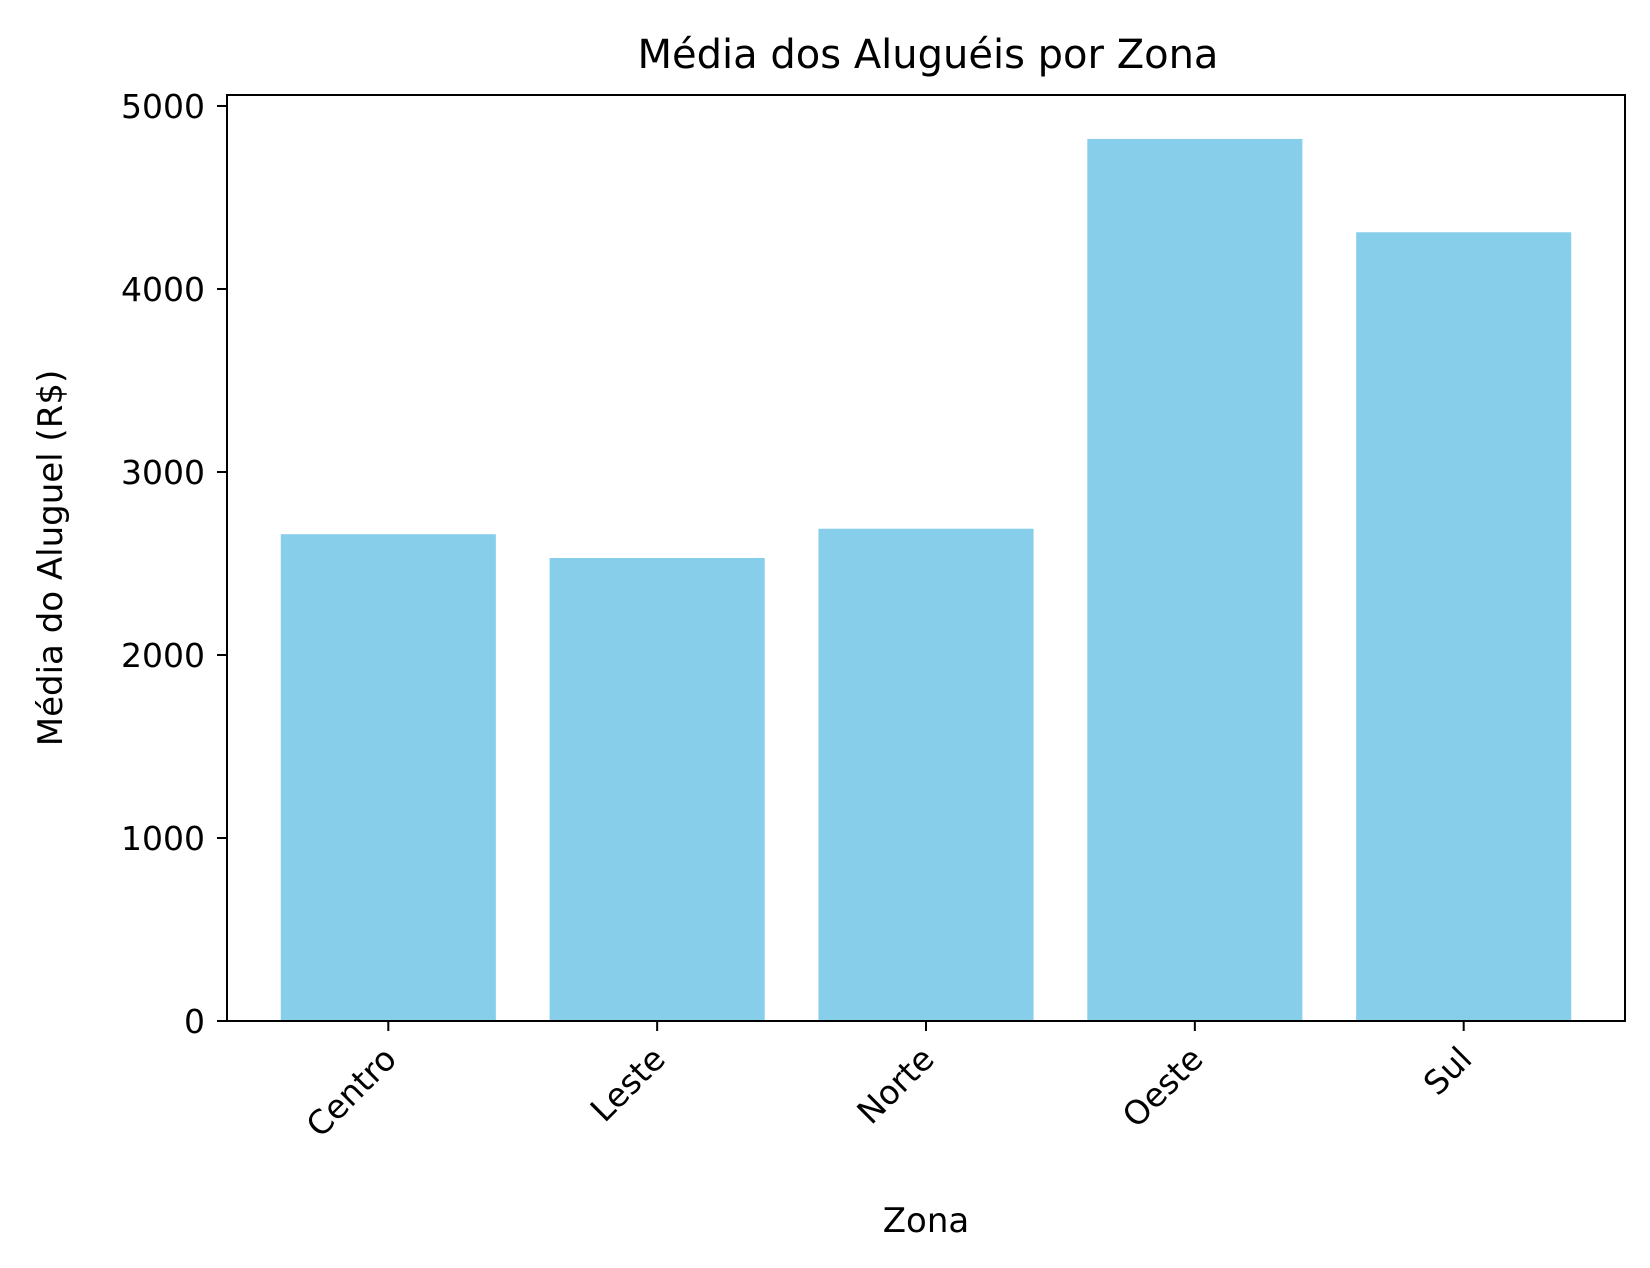 Image resolution: width=1650 pixels, height=1268 pixels. Describe the element at coordinates (1464, 627) in the screenshot. I see `bar-sul` at that location.